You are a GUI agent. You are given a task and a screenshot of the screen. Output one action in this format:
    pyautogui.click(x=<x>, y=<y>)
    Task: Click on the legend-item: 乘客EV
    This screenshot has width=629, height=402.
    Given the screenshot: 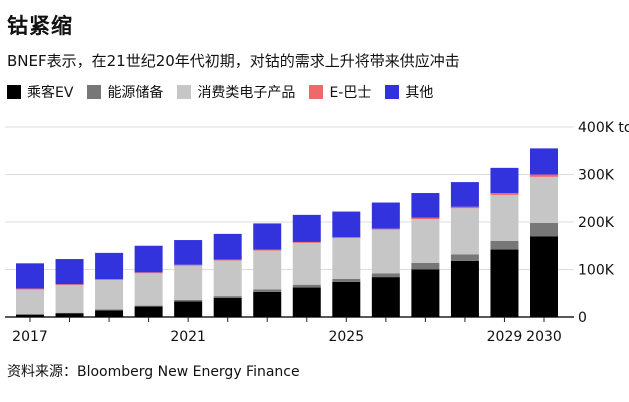 What is the action you would take?
    pyautogui.click(x=40, y=92)
    